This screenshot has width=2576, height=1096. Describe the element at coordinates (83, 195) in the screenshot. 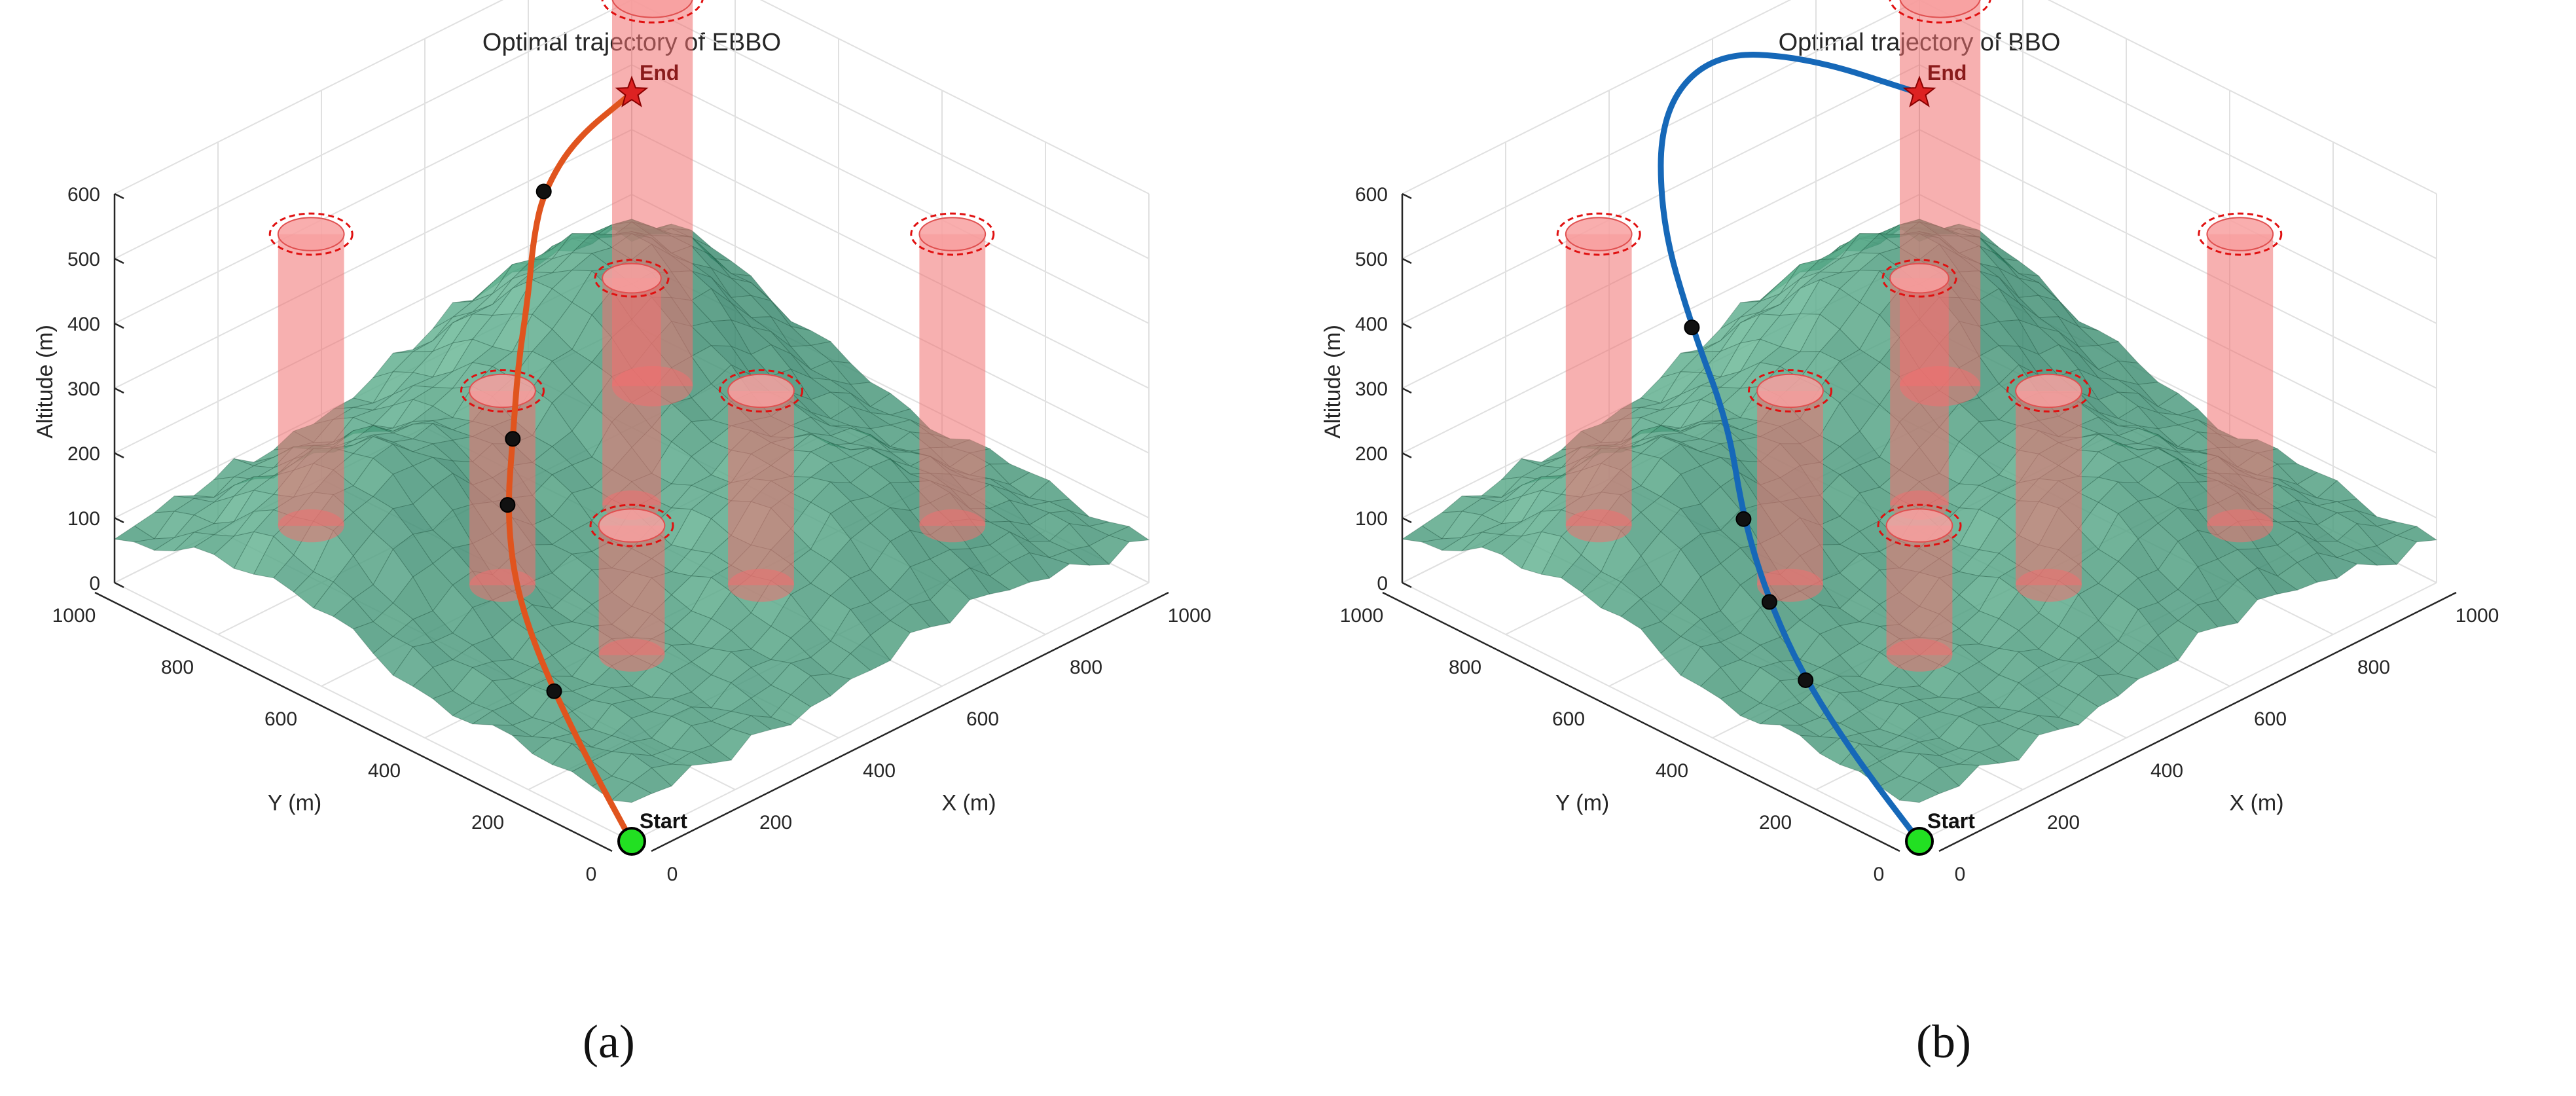

I see `z-tick-label: 600` at that location.